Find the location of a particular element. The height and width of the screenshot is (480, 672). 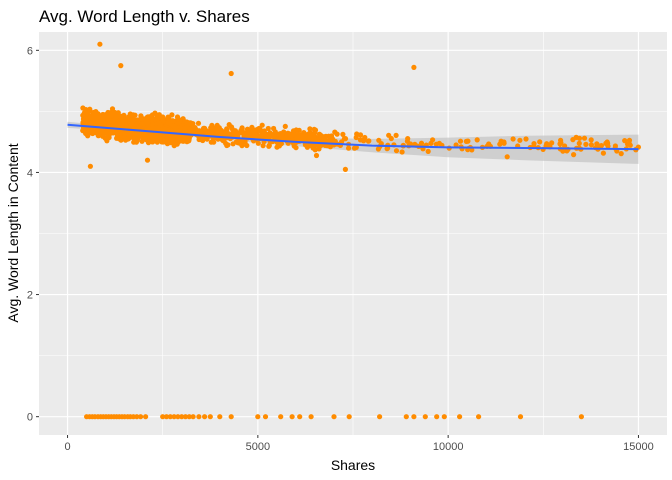

confidence-band is located at coordinates (353, 142).